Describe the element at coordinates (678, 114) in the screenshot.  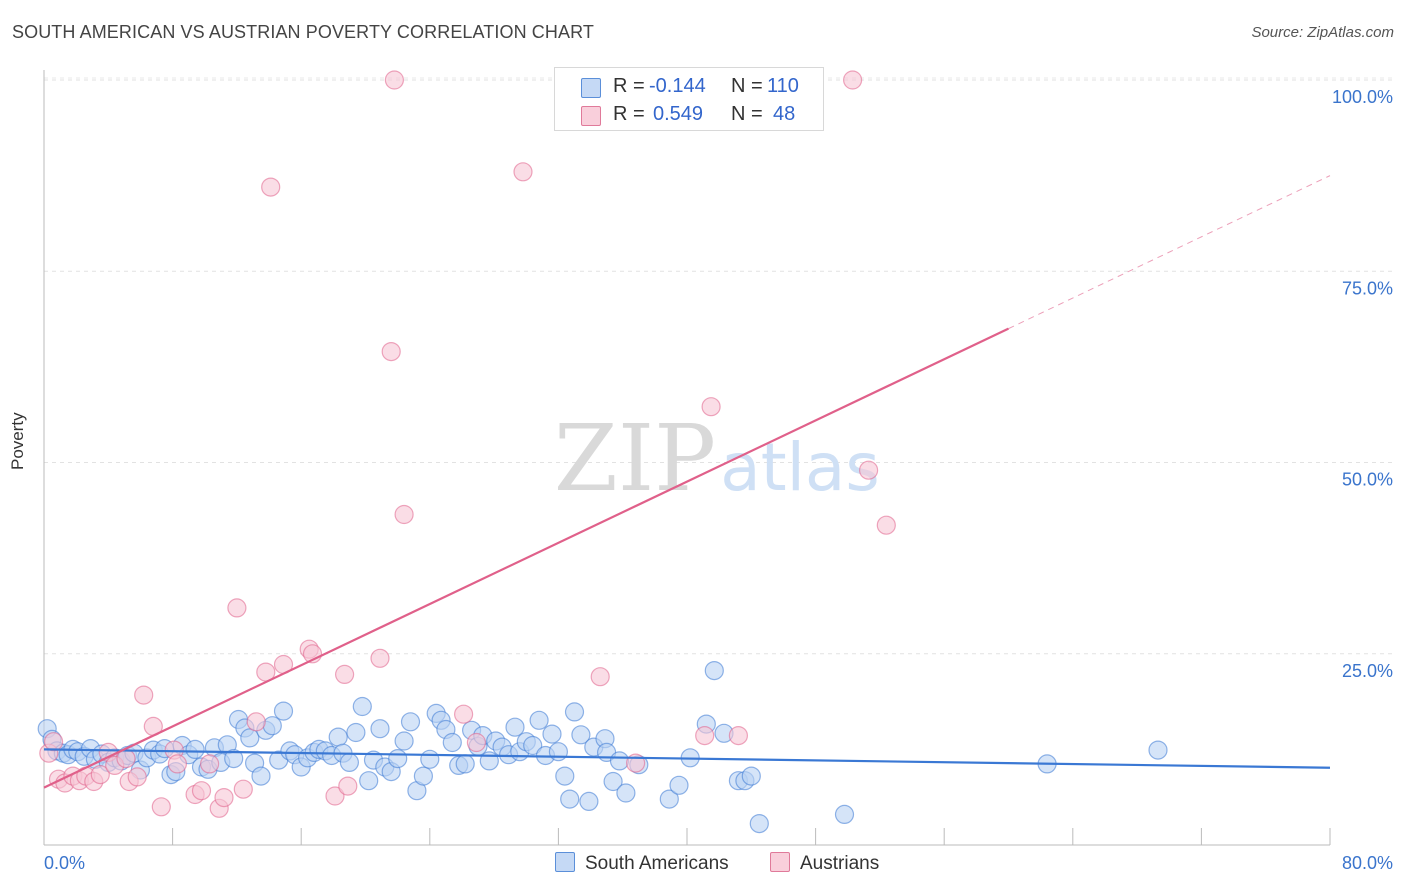
I see `legend-r-value: 0.549` at that location.